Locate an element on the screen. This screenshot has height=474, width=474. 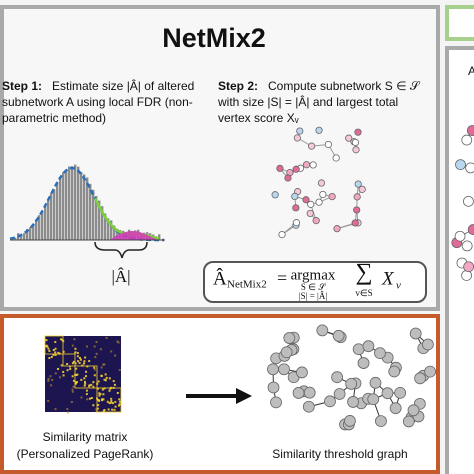
matrix-block is located at coordinates (69, 360).